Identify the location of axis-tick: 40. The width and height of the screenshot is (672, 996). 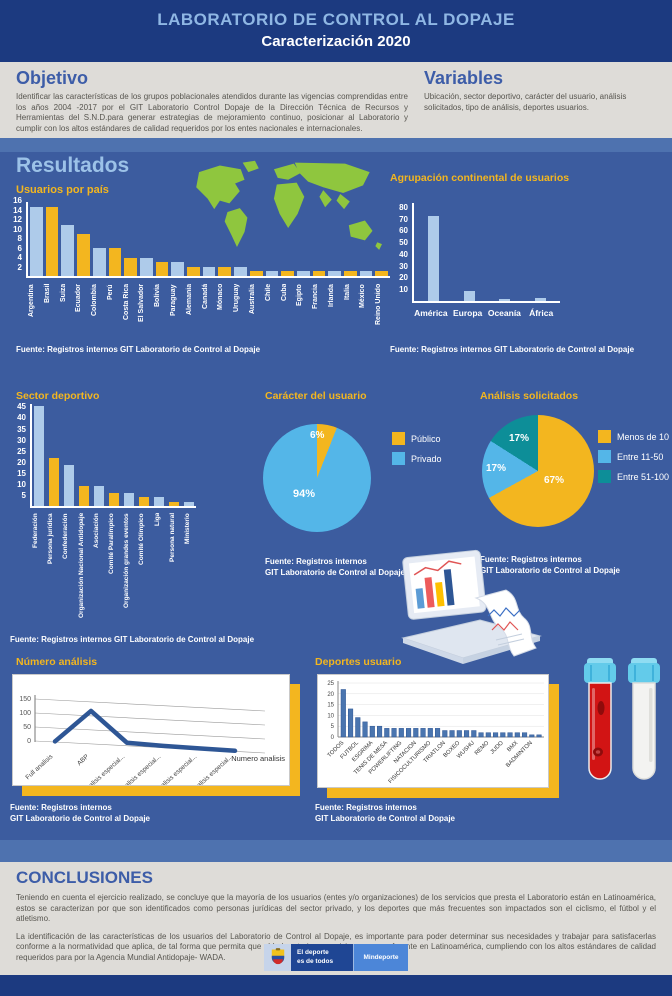
(403, 254).